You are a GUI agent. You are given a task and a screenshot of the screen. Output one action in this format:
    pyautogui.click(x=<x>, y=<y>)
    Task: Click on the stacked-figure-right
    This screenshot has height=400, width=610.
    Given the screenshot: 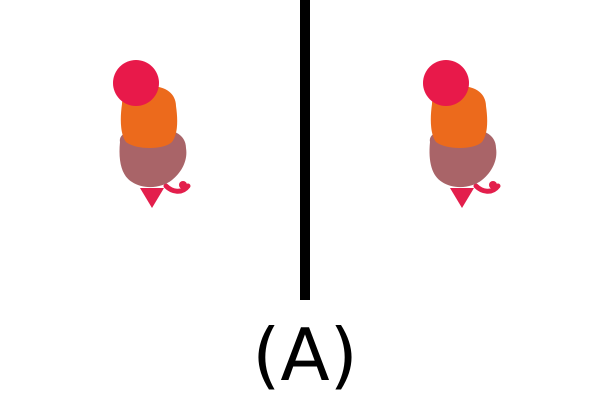 What is the action you would take?
    pyautogui.click(x=462, y=134)
    